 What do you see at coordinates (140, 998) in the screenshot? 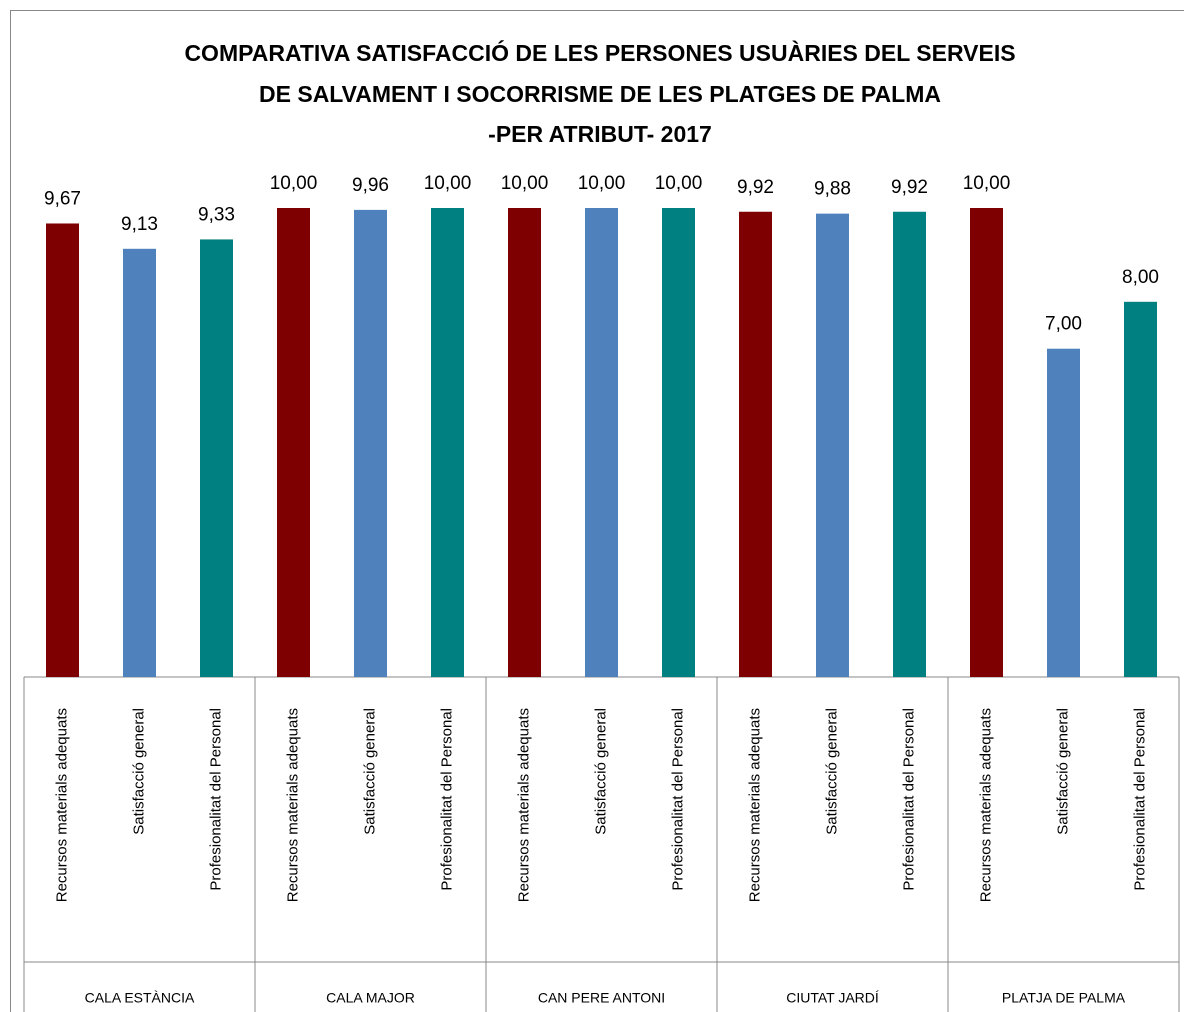
I see `group-label: CALA ESTÀNCIA` at bounding box center [140, 998].